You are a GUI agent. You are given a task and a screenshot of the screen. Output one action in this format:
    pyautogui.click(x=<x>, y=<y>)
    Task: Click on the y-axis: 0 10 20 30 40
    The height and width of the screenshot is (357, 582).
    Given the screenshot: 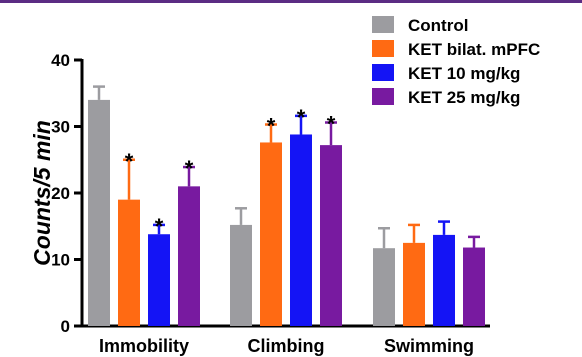 What is the action you would take?
    pyautogui.click(x=67, y=193)
    